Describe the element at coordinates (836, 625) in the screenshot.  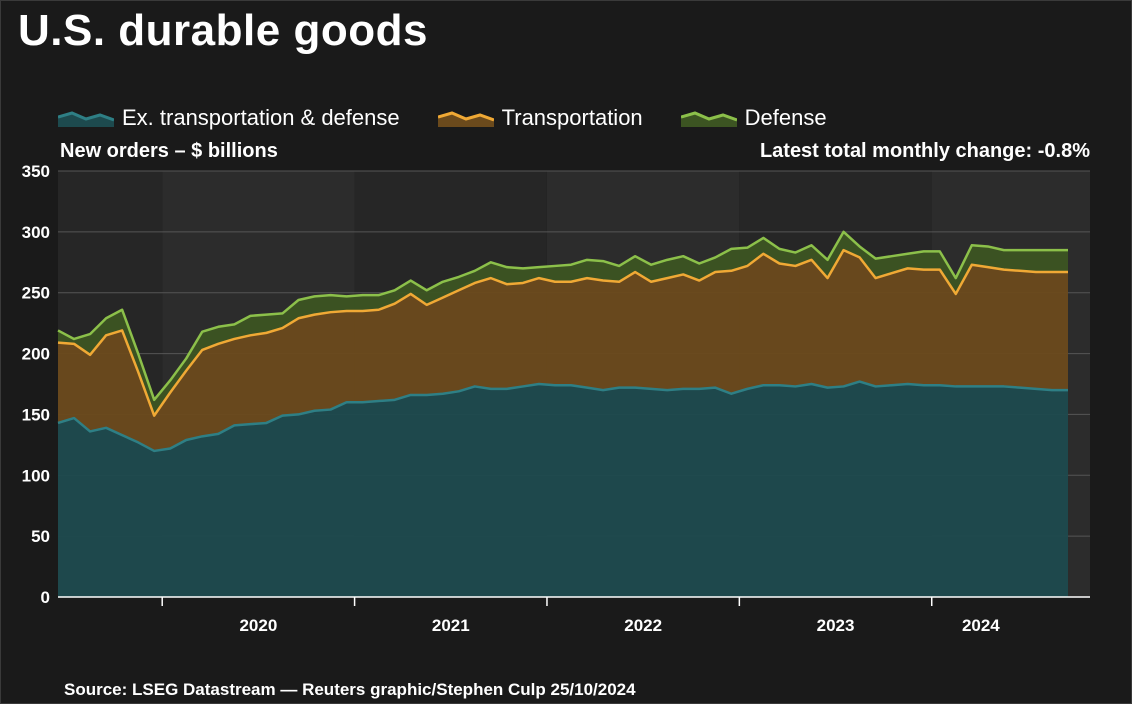
I see `x-tick-label: 2023` at that location.